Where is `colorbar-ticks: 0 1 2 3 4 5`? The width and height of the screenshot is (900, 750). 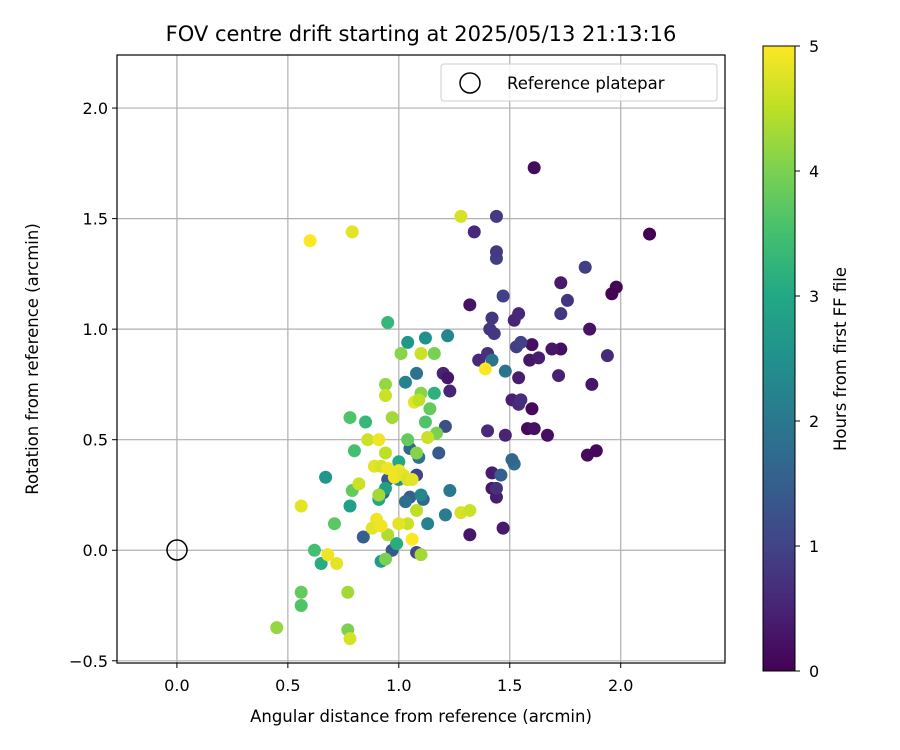 colorbar-ticks: 0 1 2 3 4 5 is located at coordinates (807, 359).